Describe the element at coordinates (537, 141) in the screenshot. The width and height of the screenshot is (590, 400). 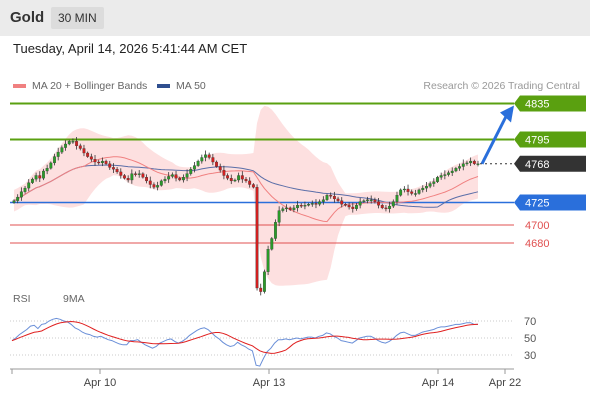
I see `level-label-4795: 4795` at that location.